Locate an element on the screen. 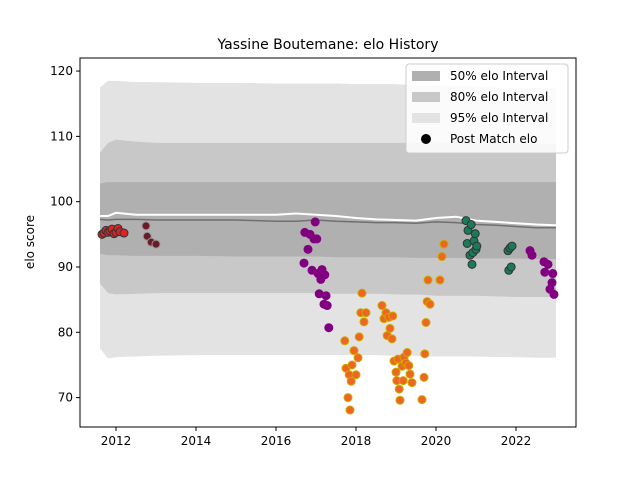 This screenshot has height=480, width=640. x-tick-label: 2020 is located at coordinates (436, 441).